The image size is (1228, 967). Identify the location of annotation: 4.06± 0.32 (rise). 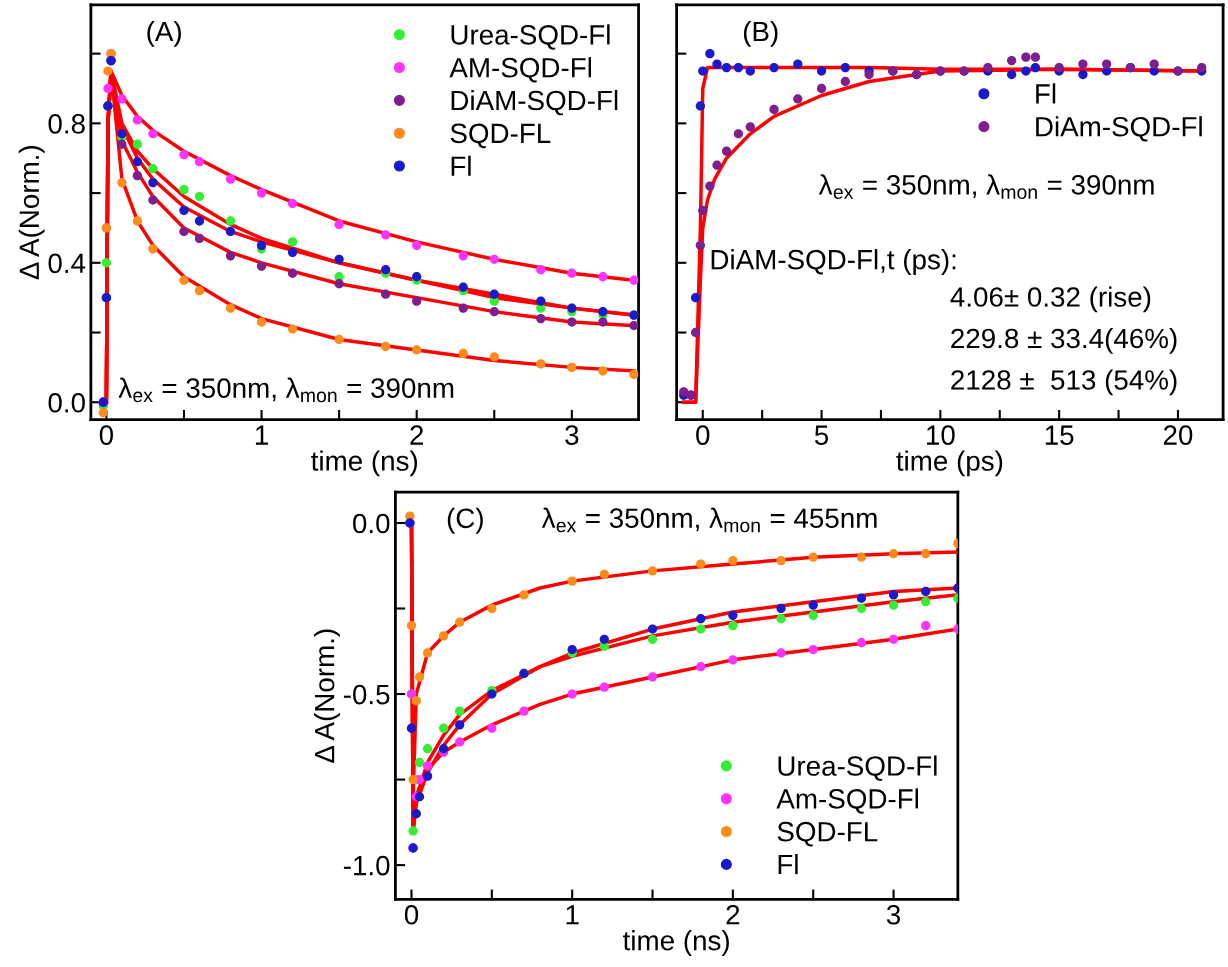
(1050, 299).